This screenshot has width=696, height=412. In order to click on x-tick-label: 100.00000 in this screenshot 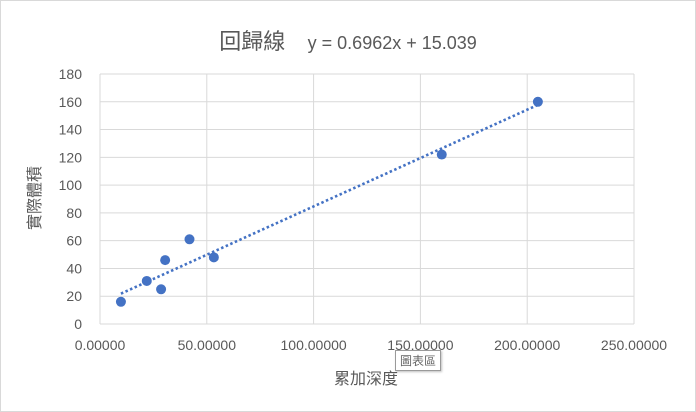, I will do `click(314, 345)`.